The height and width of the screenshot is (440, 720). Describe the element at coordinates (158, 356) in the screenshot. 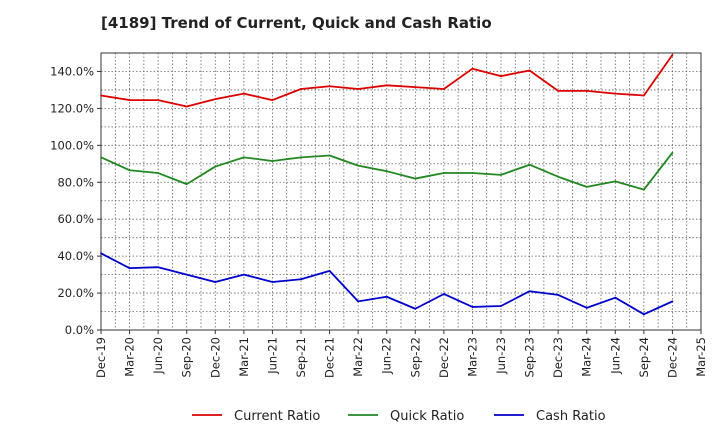

I see `x-tick-label: Jun-20` at that location.